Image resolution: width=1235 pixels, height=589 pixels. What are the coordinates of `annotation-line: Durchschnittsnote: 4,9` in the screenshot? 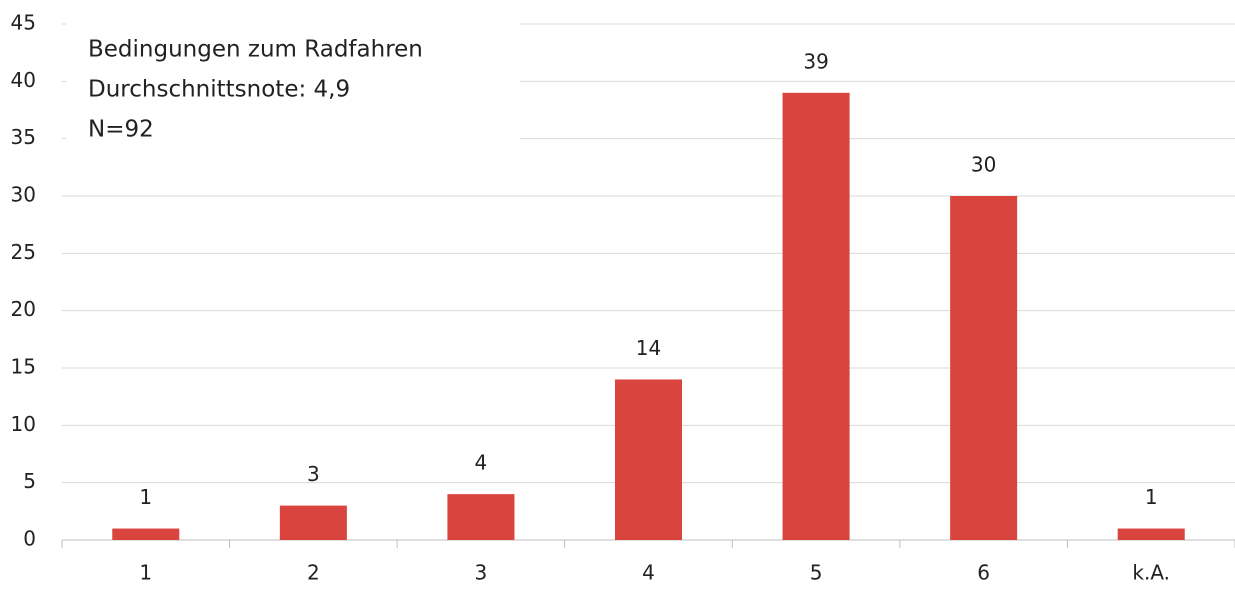 It's located at (219, 90).